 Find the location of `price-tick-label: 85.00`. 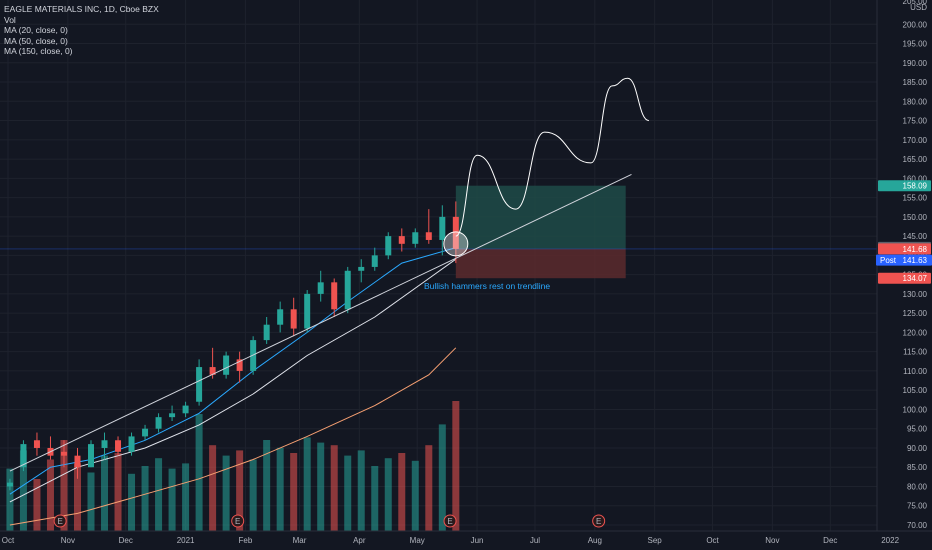

price-tick-label: 85.00 is located at coordinates (917, 467).